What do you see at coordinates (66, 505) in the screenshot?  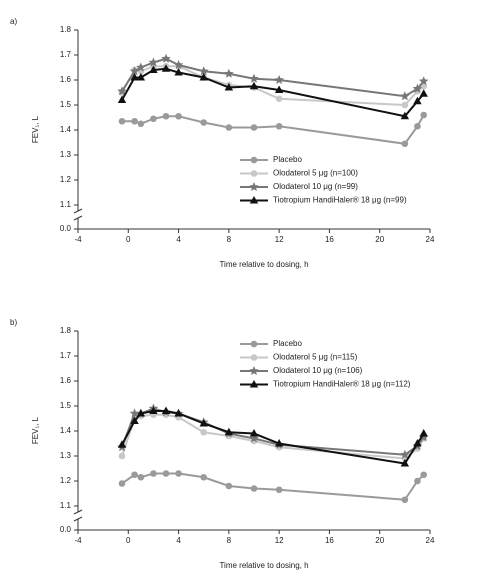 I see `y-tick-label: 1.1` at bounding box center [66, 505].